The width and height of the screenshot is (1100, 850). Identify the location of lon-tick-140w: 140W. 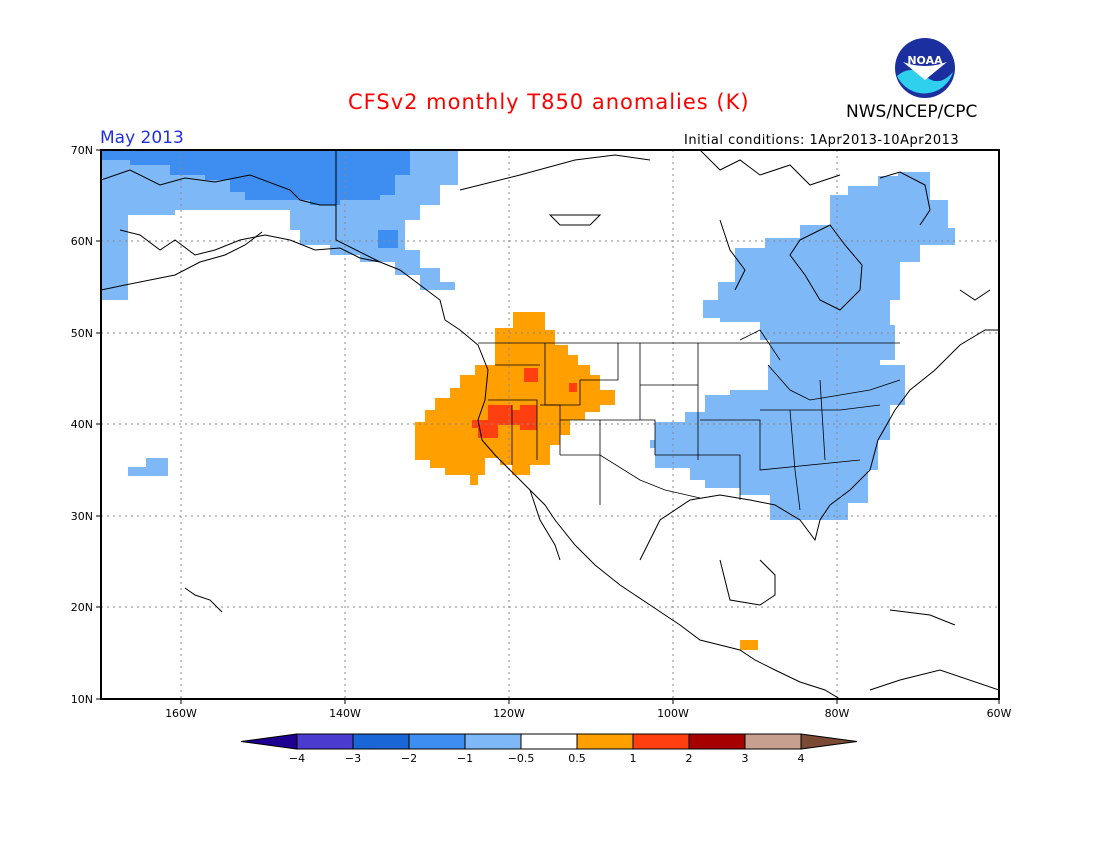
(345, 713).